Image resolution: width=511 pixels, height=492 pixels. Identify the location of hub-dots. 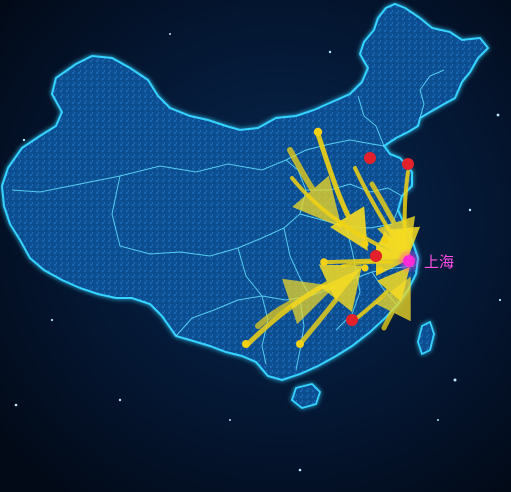
(380, 239).